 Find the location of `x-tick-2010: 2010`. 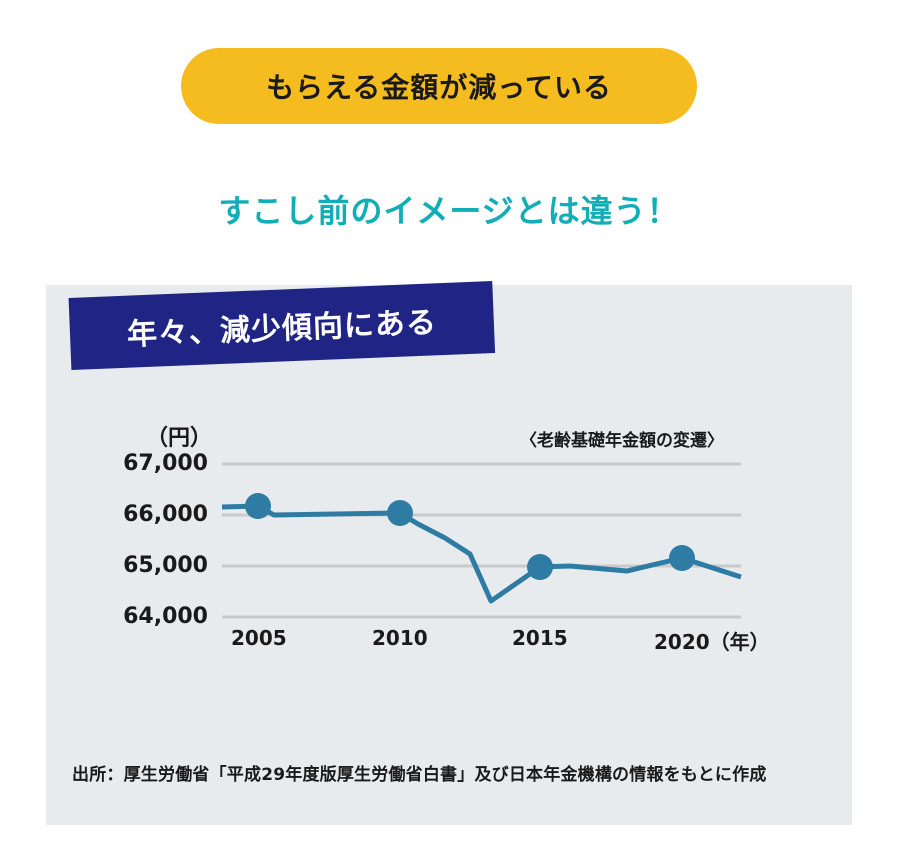

x-tick-2010: 2010 is located at coordinates (400, 638).